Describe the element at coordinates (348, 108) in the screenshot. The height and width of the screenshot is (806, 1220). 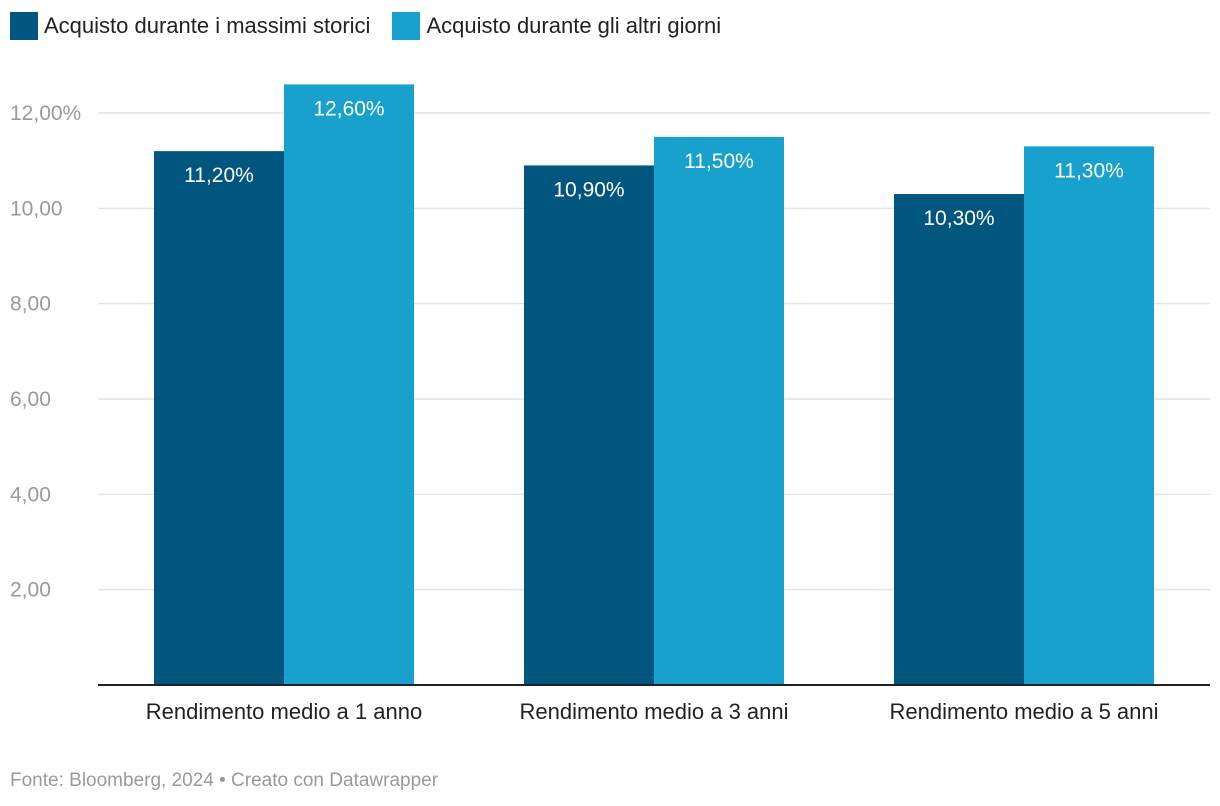
I see `data-label: 12,60%` at that location.